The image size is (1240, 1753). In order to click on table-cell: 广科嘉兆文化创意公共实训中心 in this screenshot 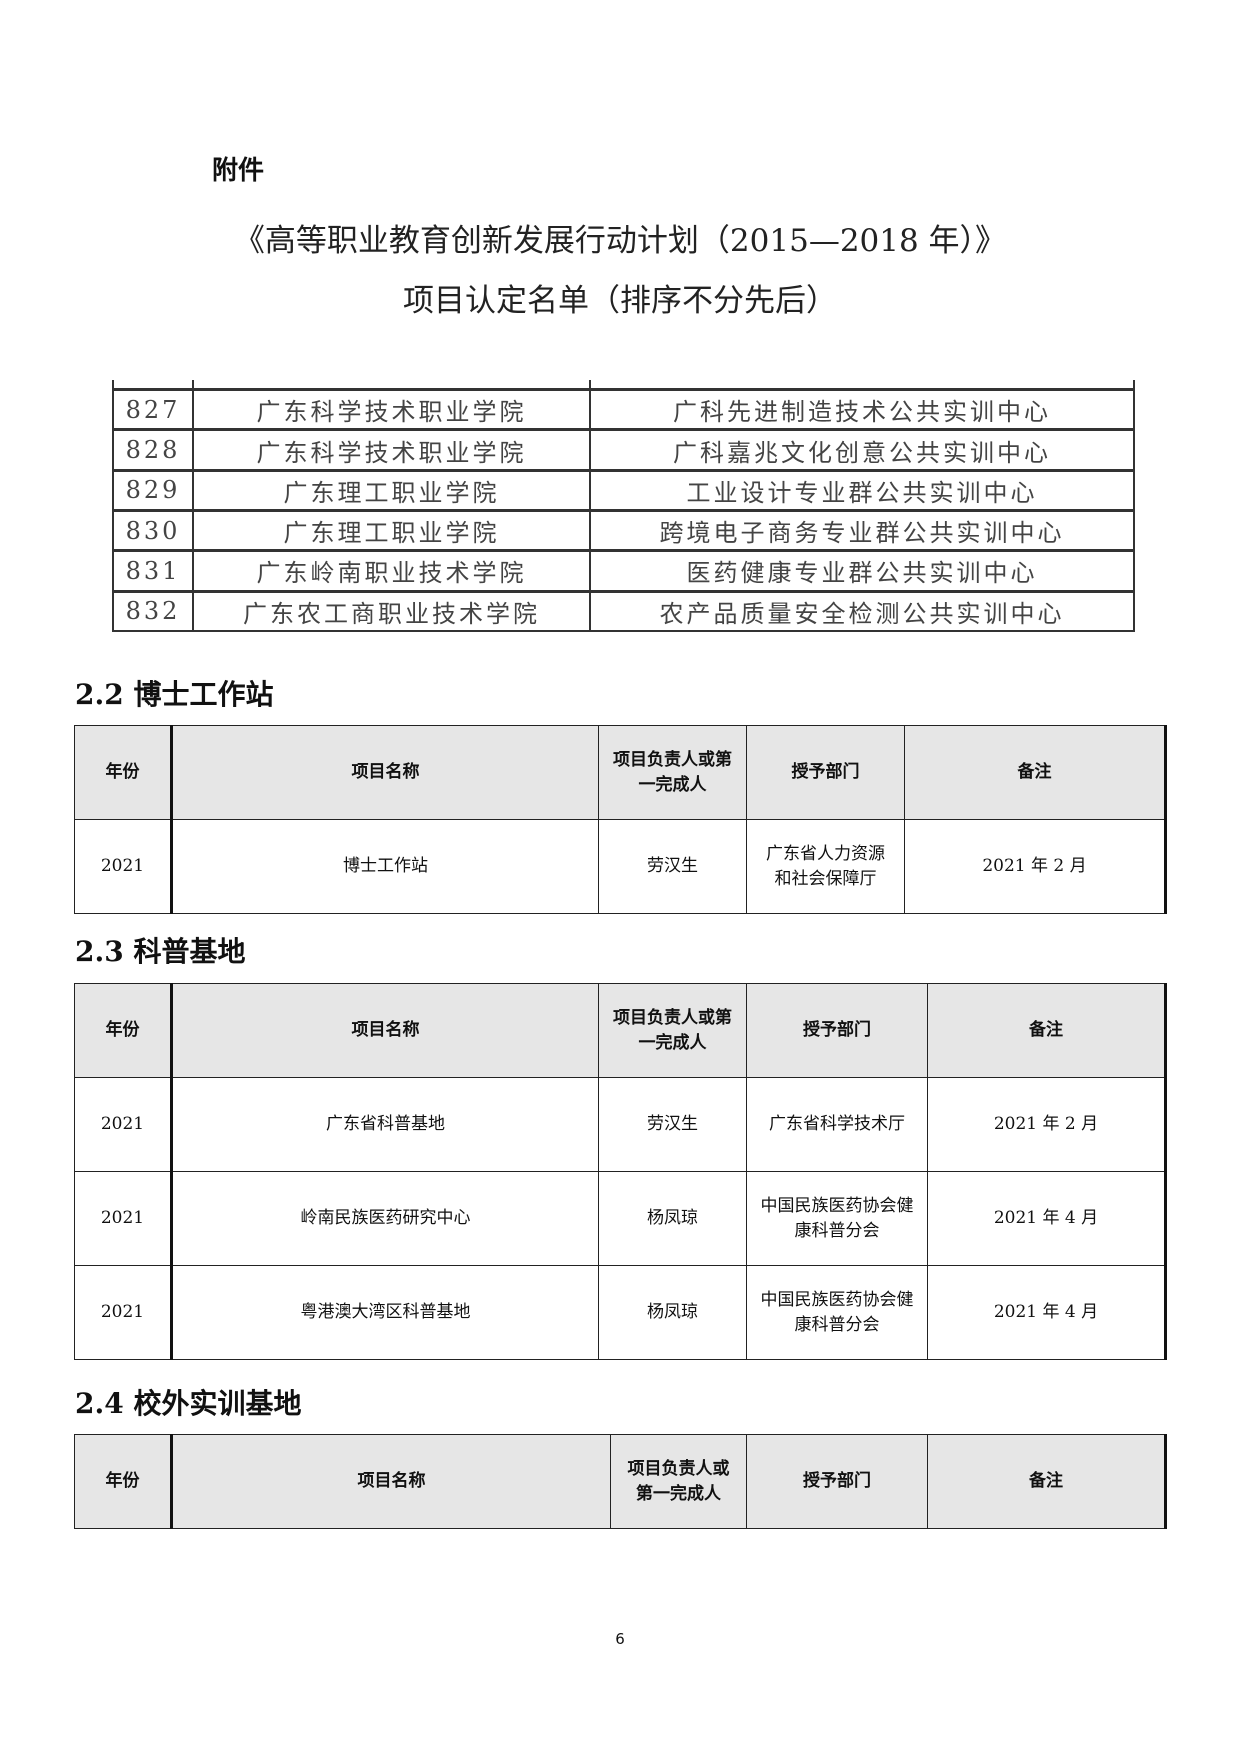, I will do `click(862, 450)`.